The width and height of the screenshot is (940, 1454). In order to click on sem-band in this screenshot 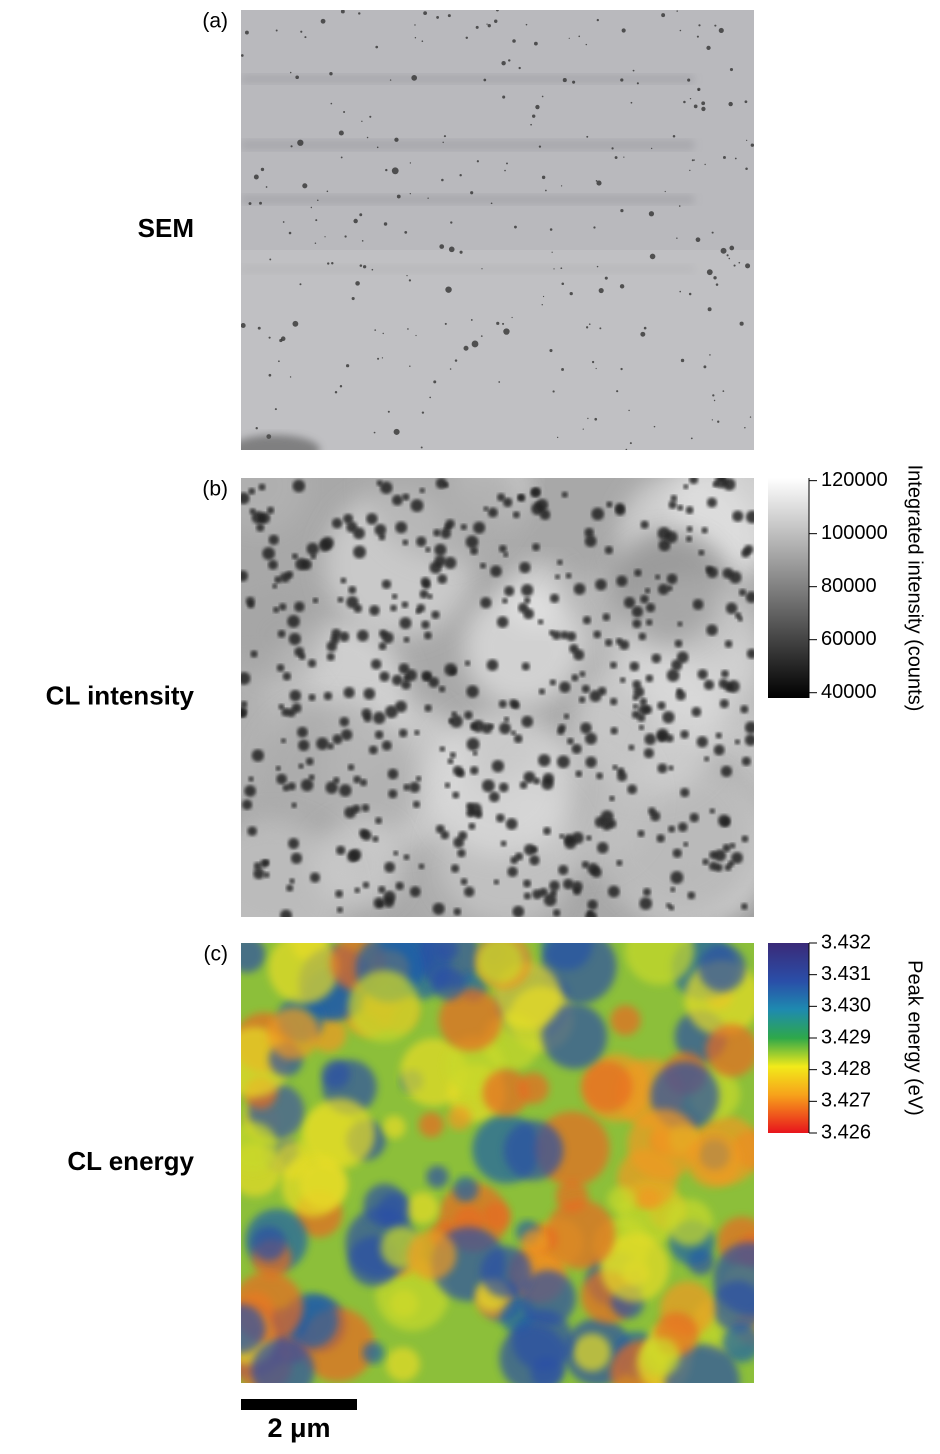, I will do `click(467, 145)`.